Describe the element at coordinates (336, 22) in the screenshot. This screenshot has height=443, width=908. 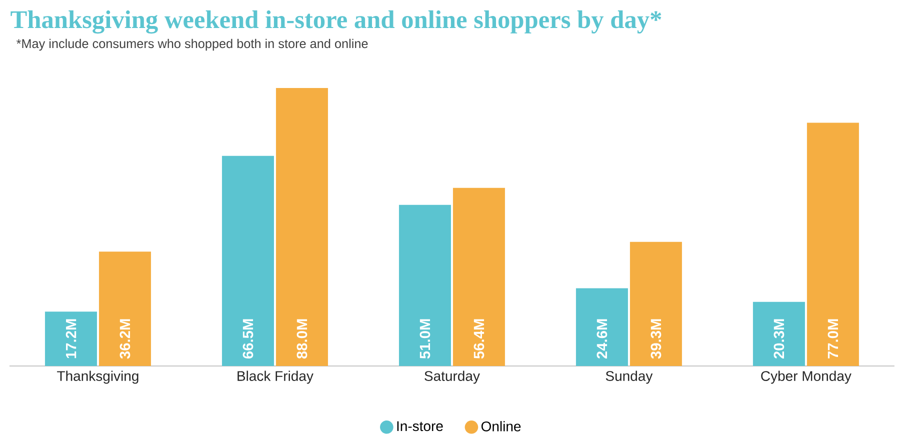
I see `chart-title: Thanksgiving weekend in-store and online shoppers by day*` at that location.